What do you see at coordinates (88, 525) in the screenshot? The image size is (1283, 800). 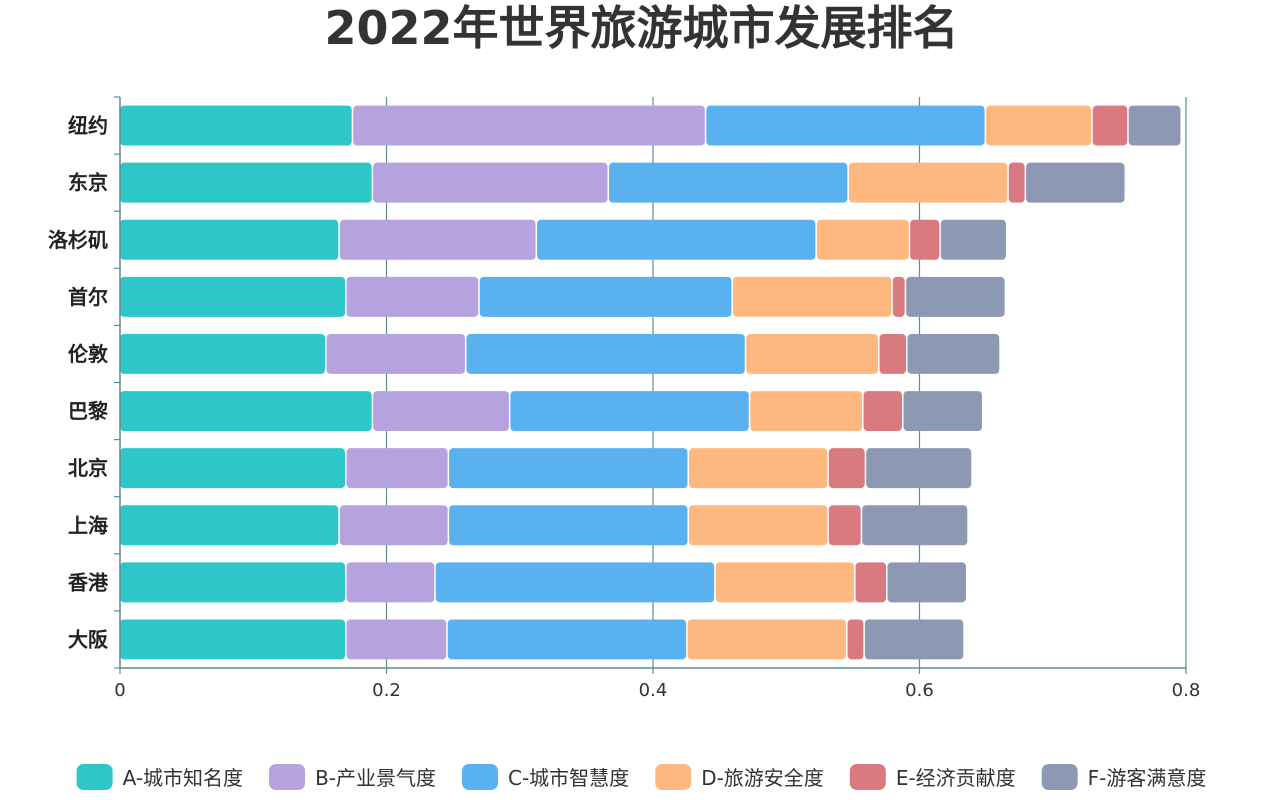 I see `category-label: 上海` at bounding box center [88, 525].